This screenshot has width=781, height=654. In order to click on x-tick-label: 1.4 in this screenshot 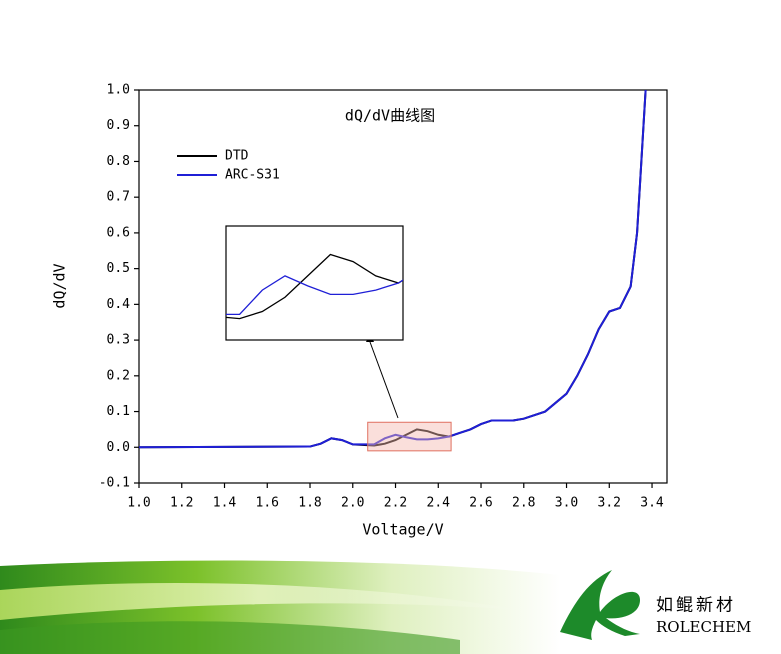, I will do `click(225, 503)`.